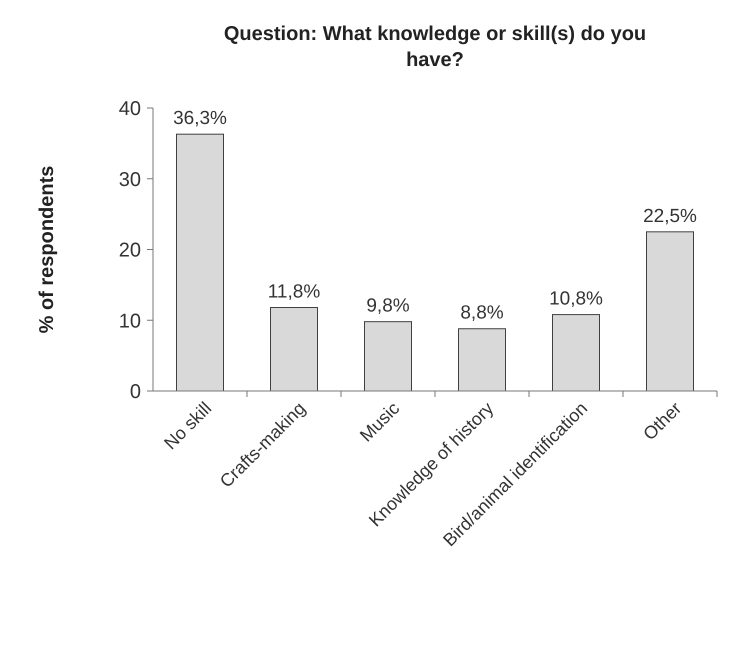  Describe the element at coordinates (47, 250) in the screenshot. I see `y-axis-title: % of respondents` at that location.